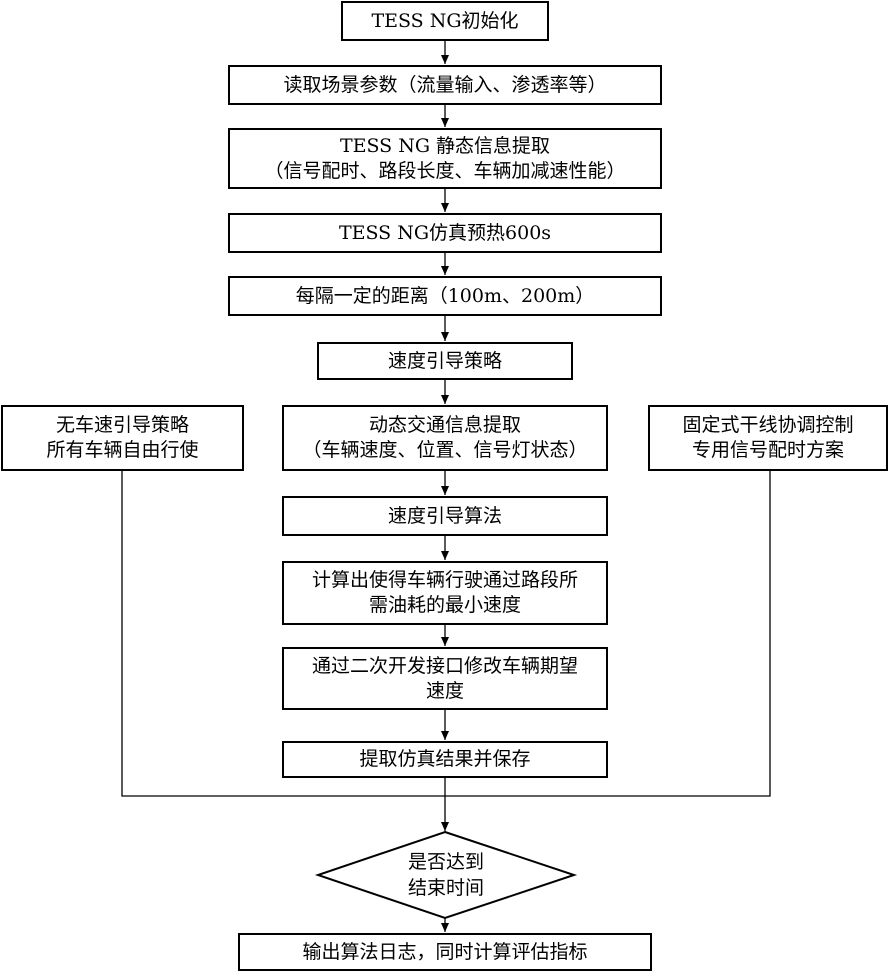  I want to click on compute-min-fuel-line2: 需油耗的最小速度, so click(444, 605).